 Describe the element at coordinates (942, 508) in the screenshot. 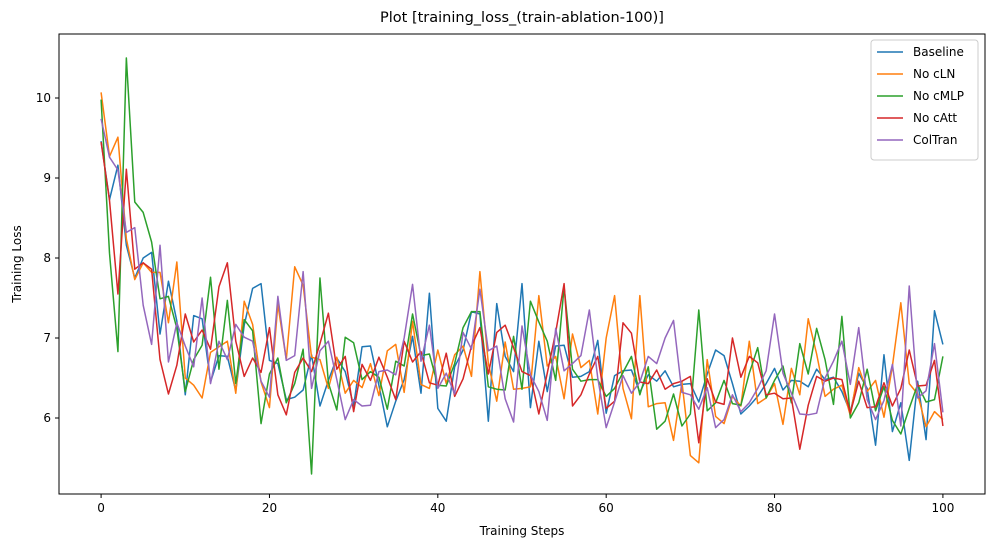

I see `x-tick-label: 100` at that location.